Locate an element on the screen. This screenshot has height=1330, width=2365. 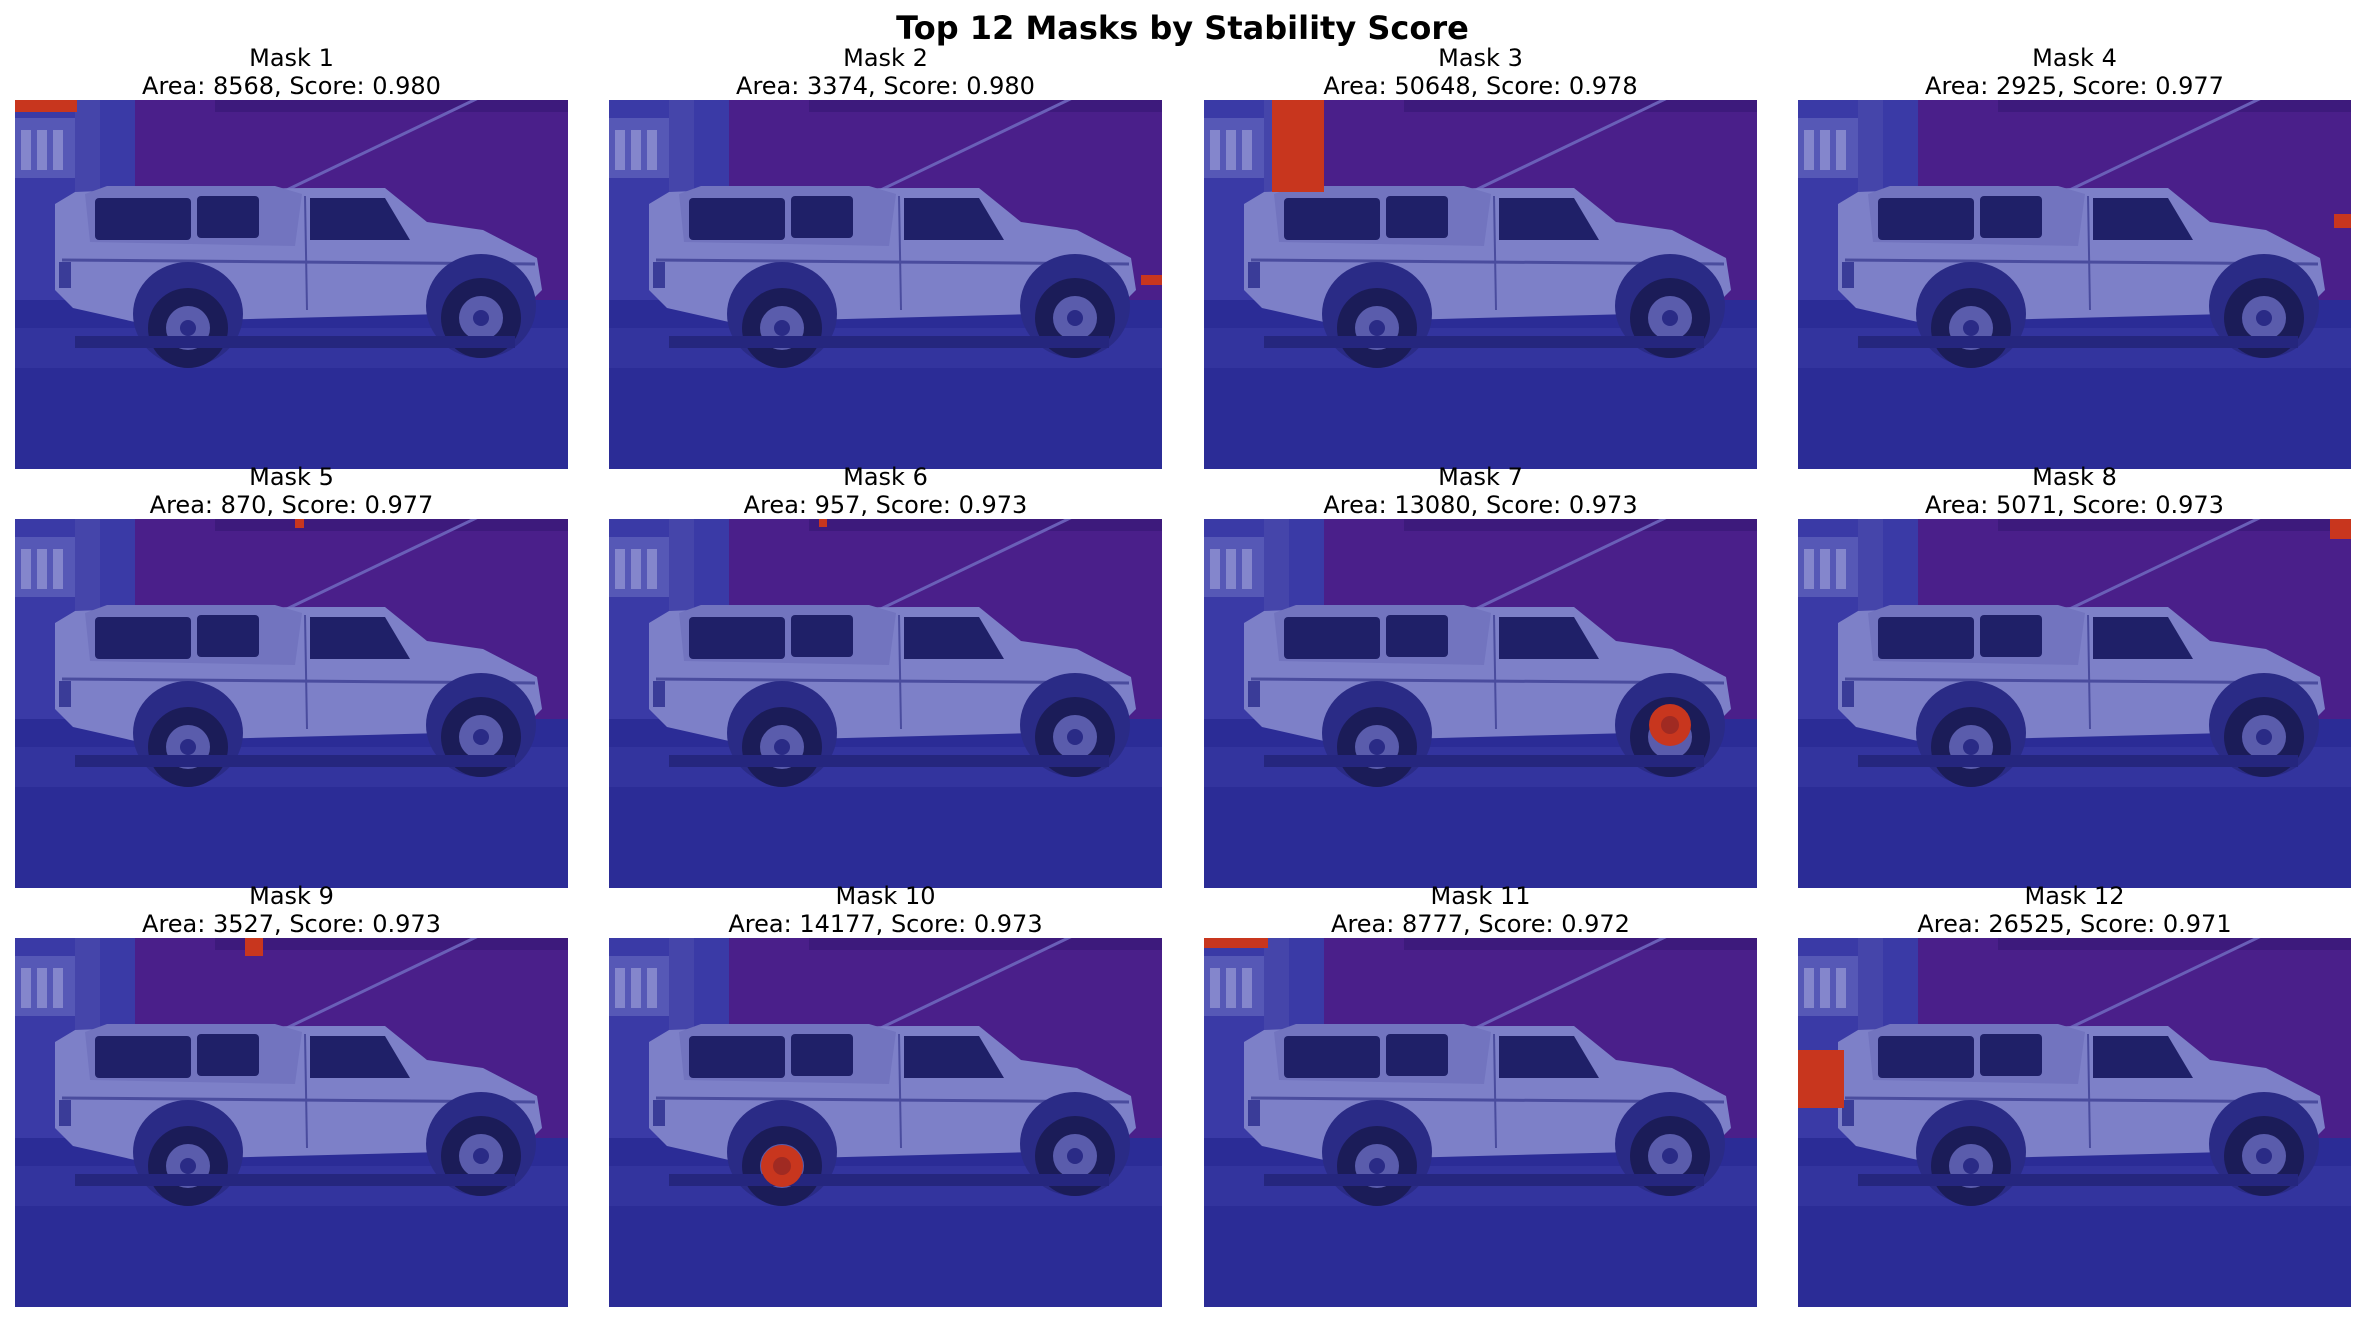
mask-title: Mask 8 Area: 5071, Score: 0.973 is located at coordinates (2074, 491).